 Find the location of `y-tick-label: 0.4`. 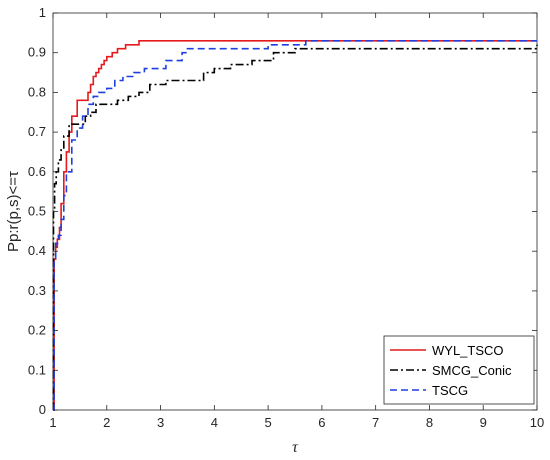

y-tick-label: 0.4 is located at coordinates (37, 250).